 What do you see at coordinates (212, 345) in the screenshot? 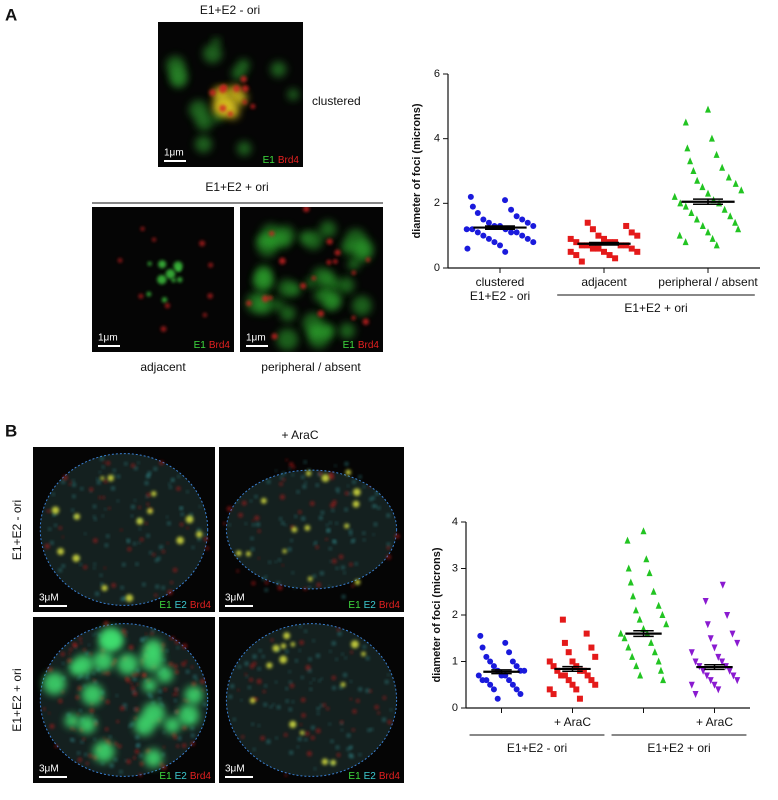
I see `channel-legend: E1 Brd4` at bounding box center [212, 345].